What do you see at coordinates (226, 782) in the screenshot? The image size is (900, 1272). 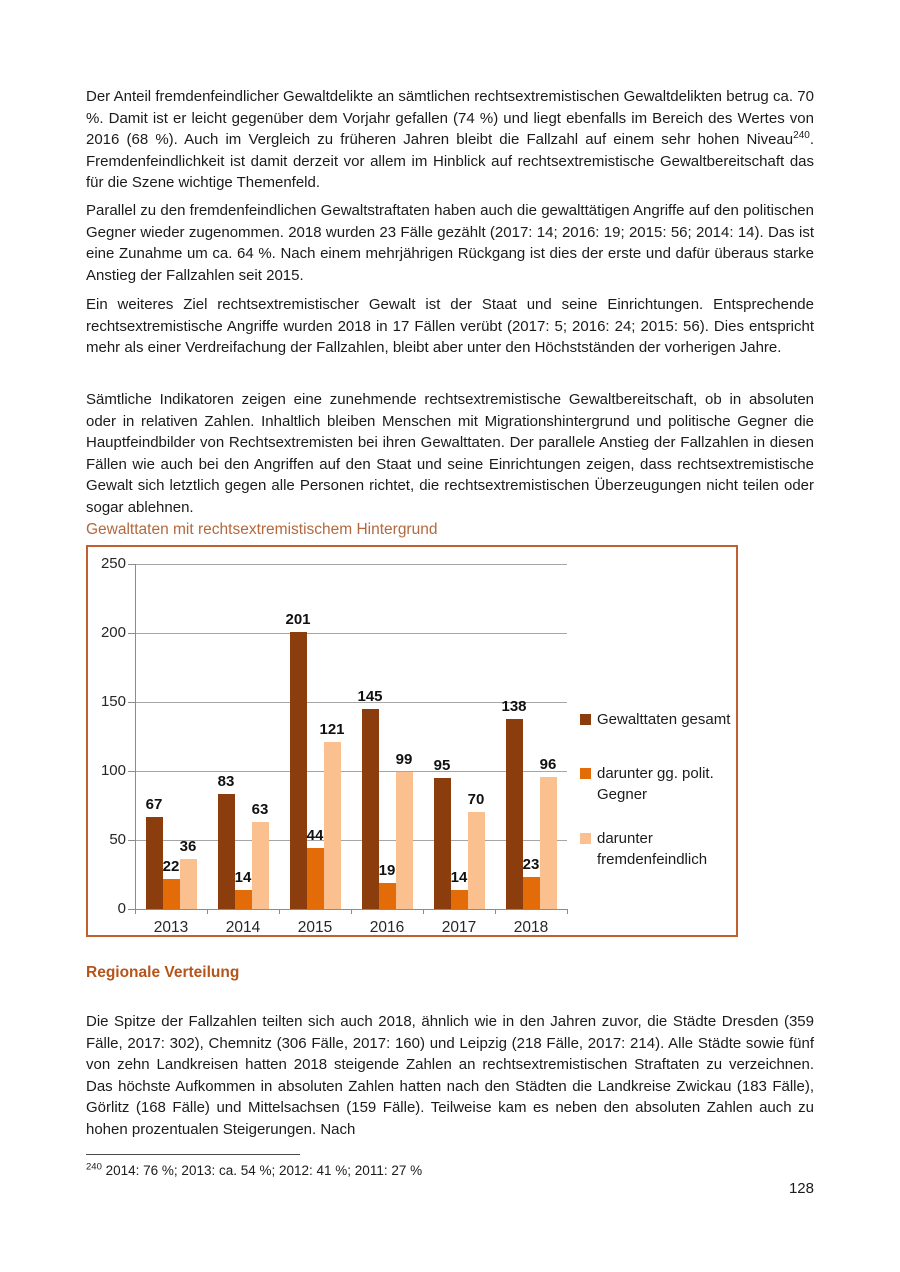 I see `bar-value-label: 83` at bounding box center [226, 782].